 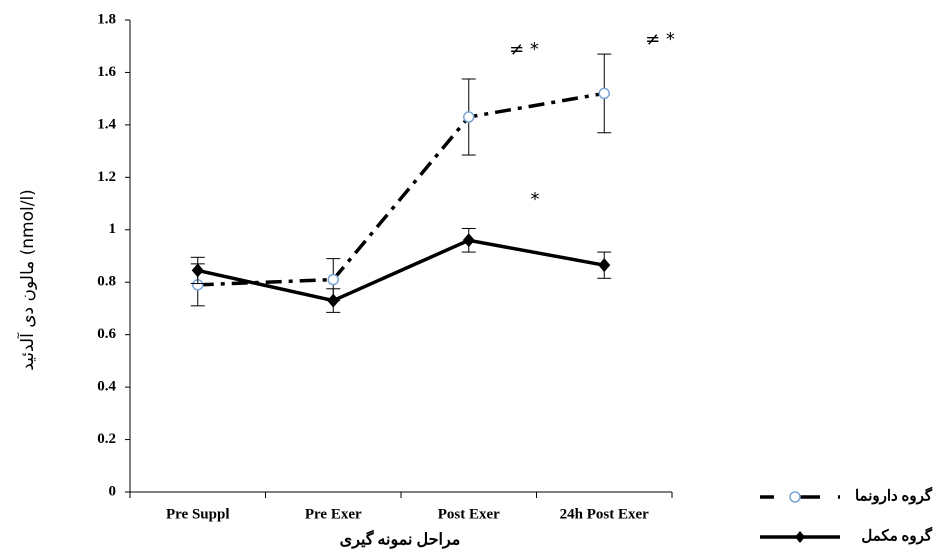 What do you see at coordinates (400, 540) in the screenshot?
I see `x-axis-label: مراحل نمونه گیری` at bounding box center [400, 540].